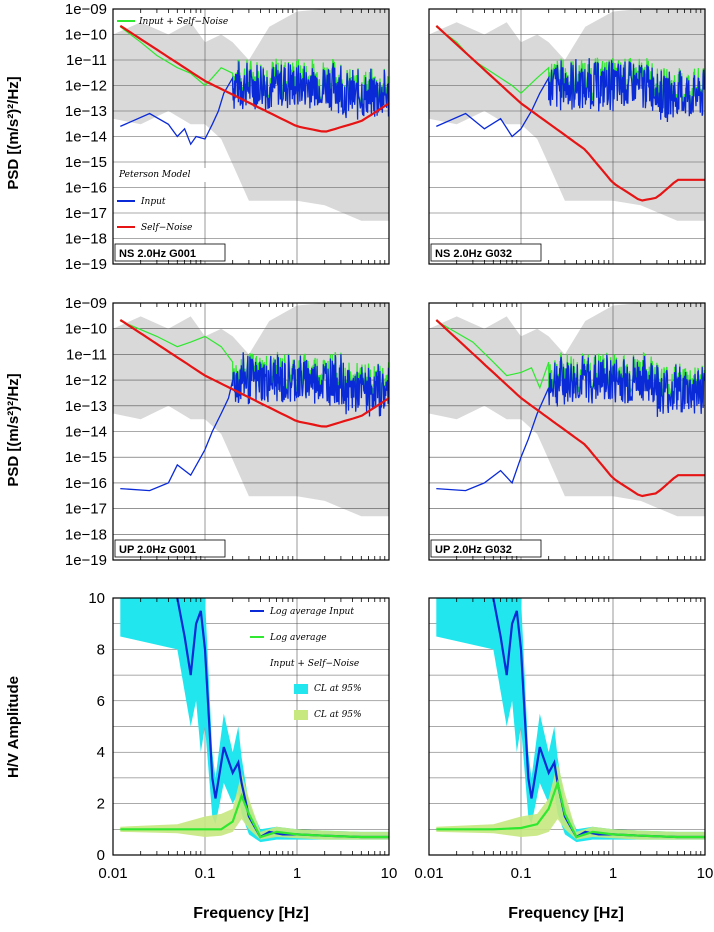 The image size is (714, 932). I want to click on psd-ylabel-top: PSD [(m/s²)²/Hz], so click(13, 132).